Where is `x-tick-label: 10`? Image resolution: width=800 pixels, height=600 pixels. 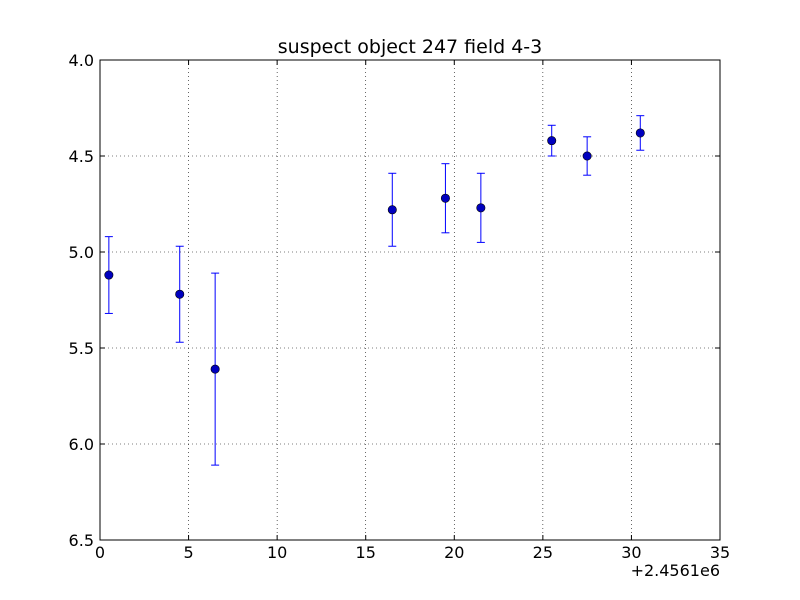
x-tick-label: 10 is located at coordinates (277, 552).